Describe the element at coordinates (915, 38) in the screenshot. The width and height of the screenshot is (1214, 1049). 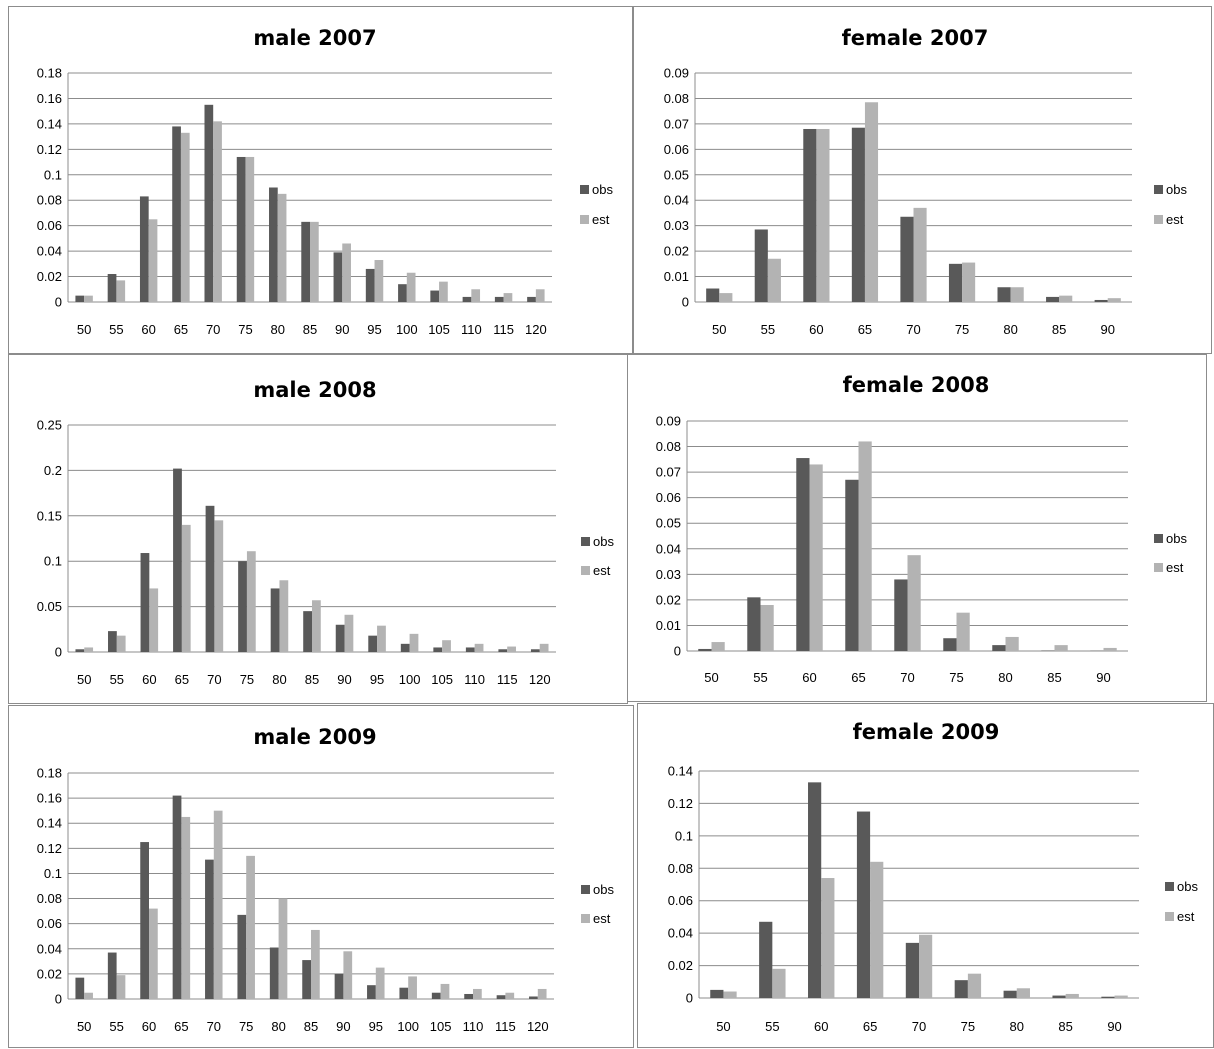
I see `chart-title: female 2007` at that location.